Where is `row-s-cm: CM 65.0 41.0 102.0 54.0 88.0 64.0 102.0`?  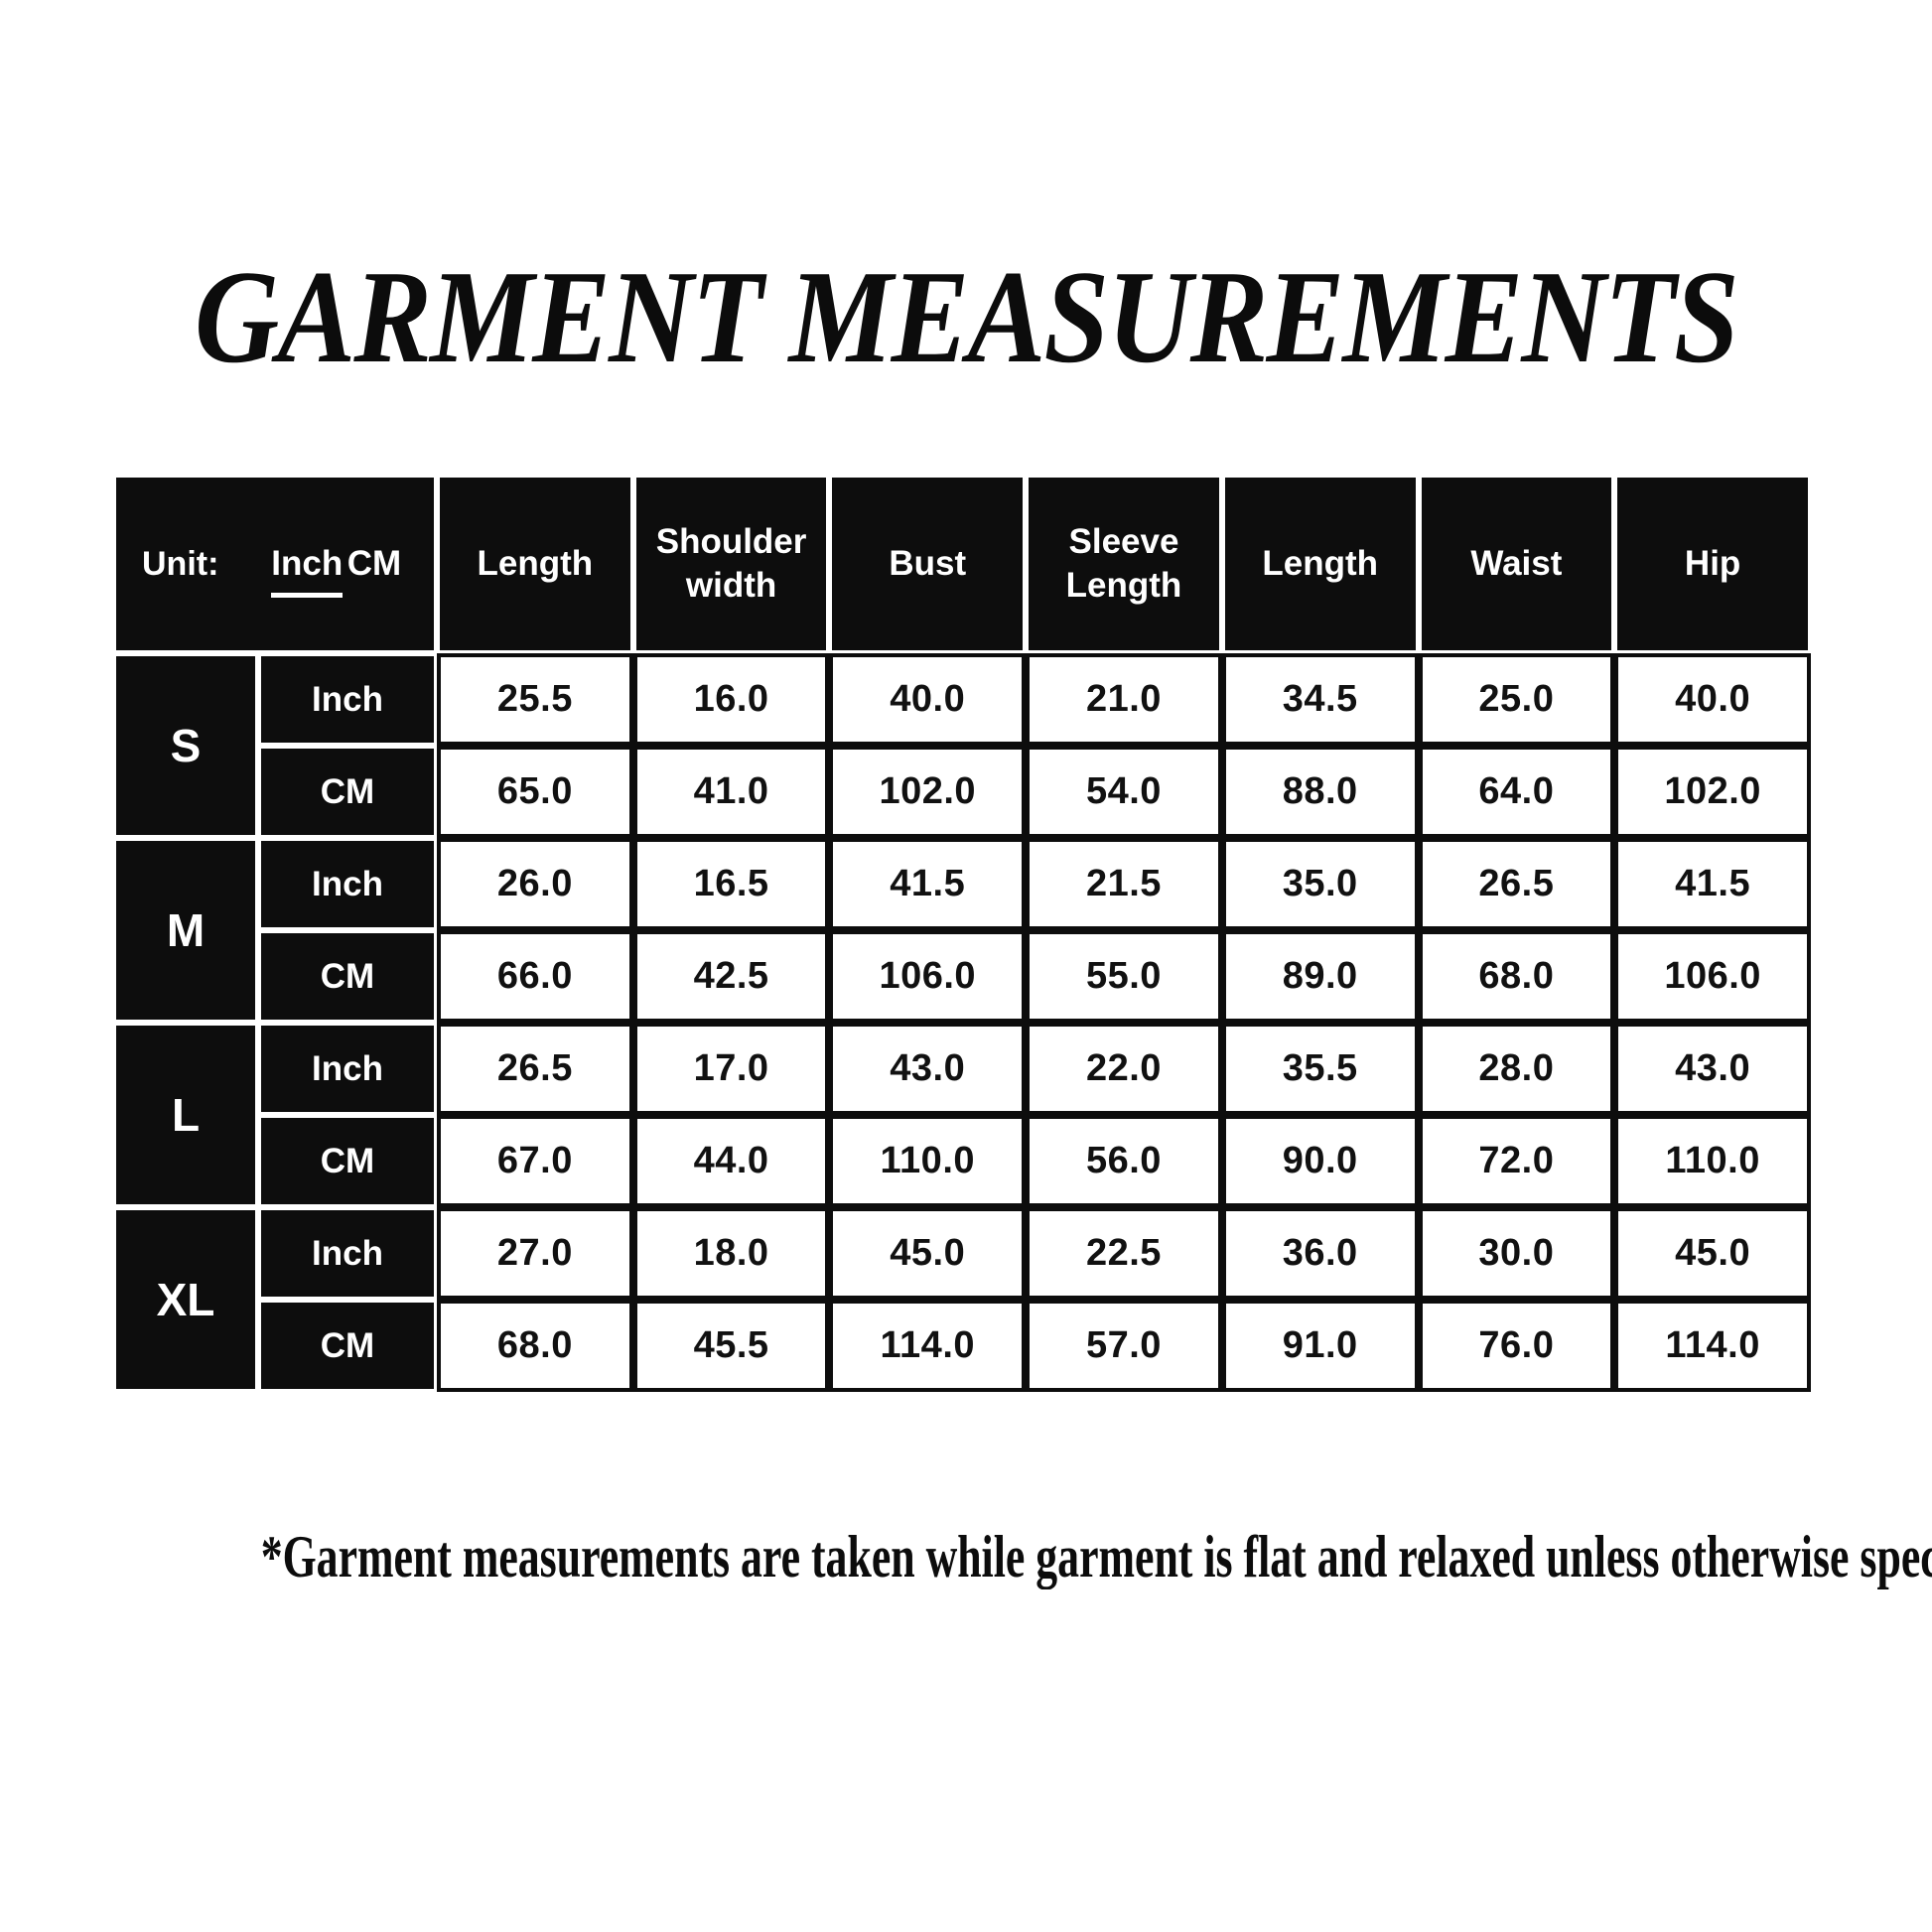
row-s-cm: CM 65.0 41.0 102.0 54.0 88.0 64.0 102.0 is located at coordinates (962, 792).